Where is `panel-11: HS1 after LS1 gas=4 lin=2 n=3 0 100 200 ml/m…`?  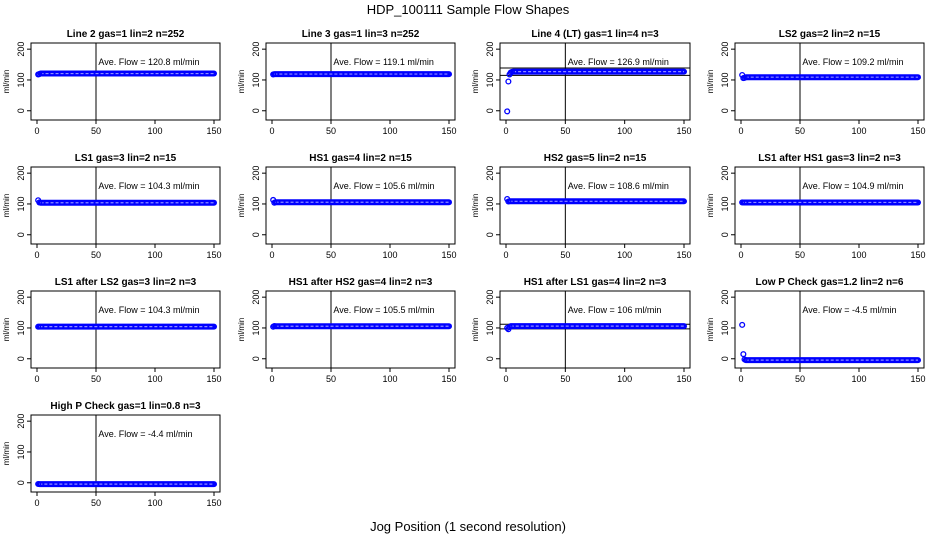 panel-11: HS1 after LS1 gas=4 lin=2 n=3 0 100 200 ml/m… is located at coordinates (581, 330).